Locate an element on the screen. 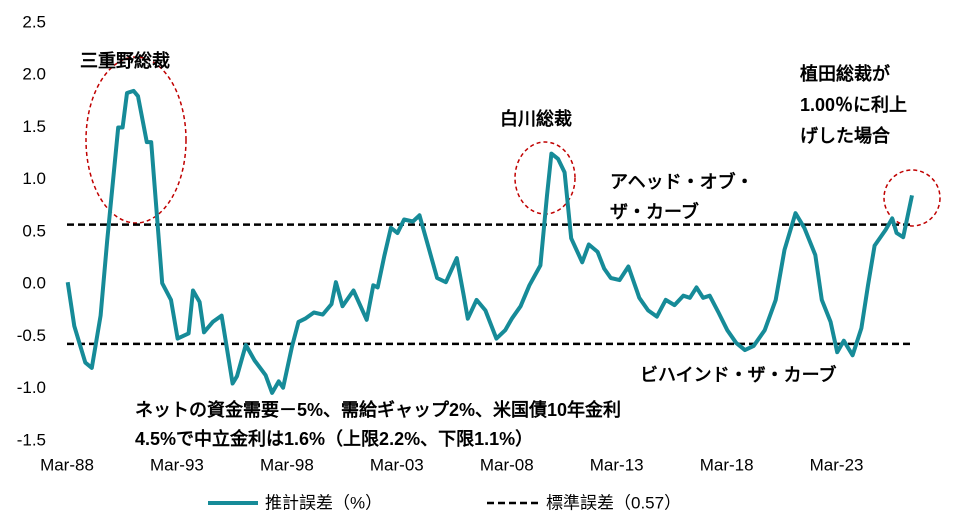 The height and width of the screenshot is (523, 958). x-tick-label: Mar-13 is located at coordinates (617, 464).